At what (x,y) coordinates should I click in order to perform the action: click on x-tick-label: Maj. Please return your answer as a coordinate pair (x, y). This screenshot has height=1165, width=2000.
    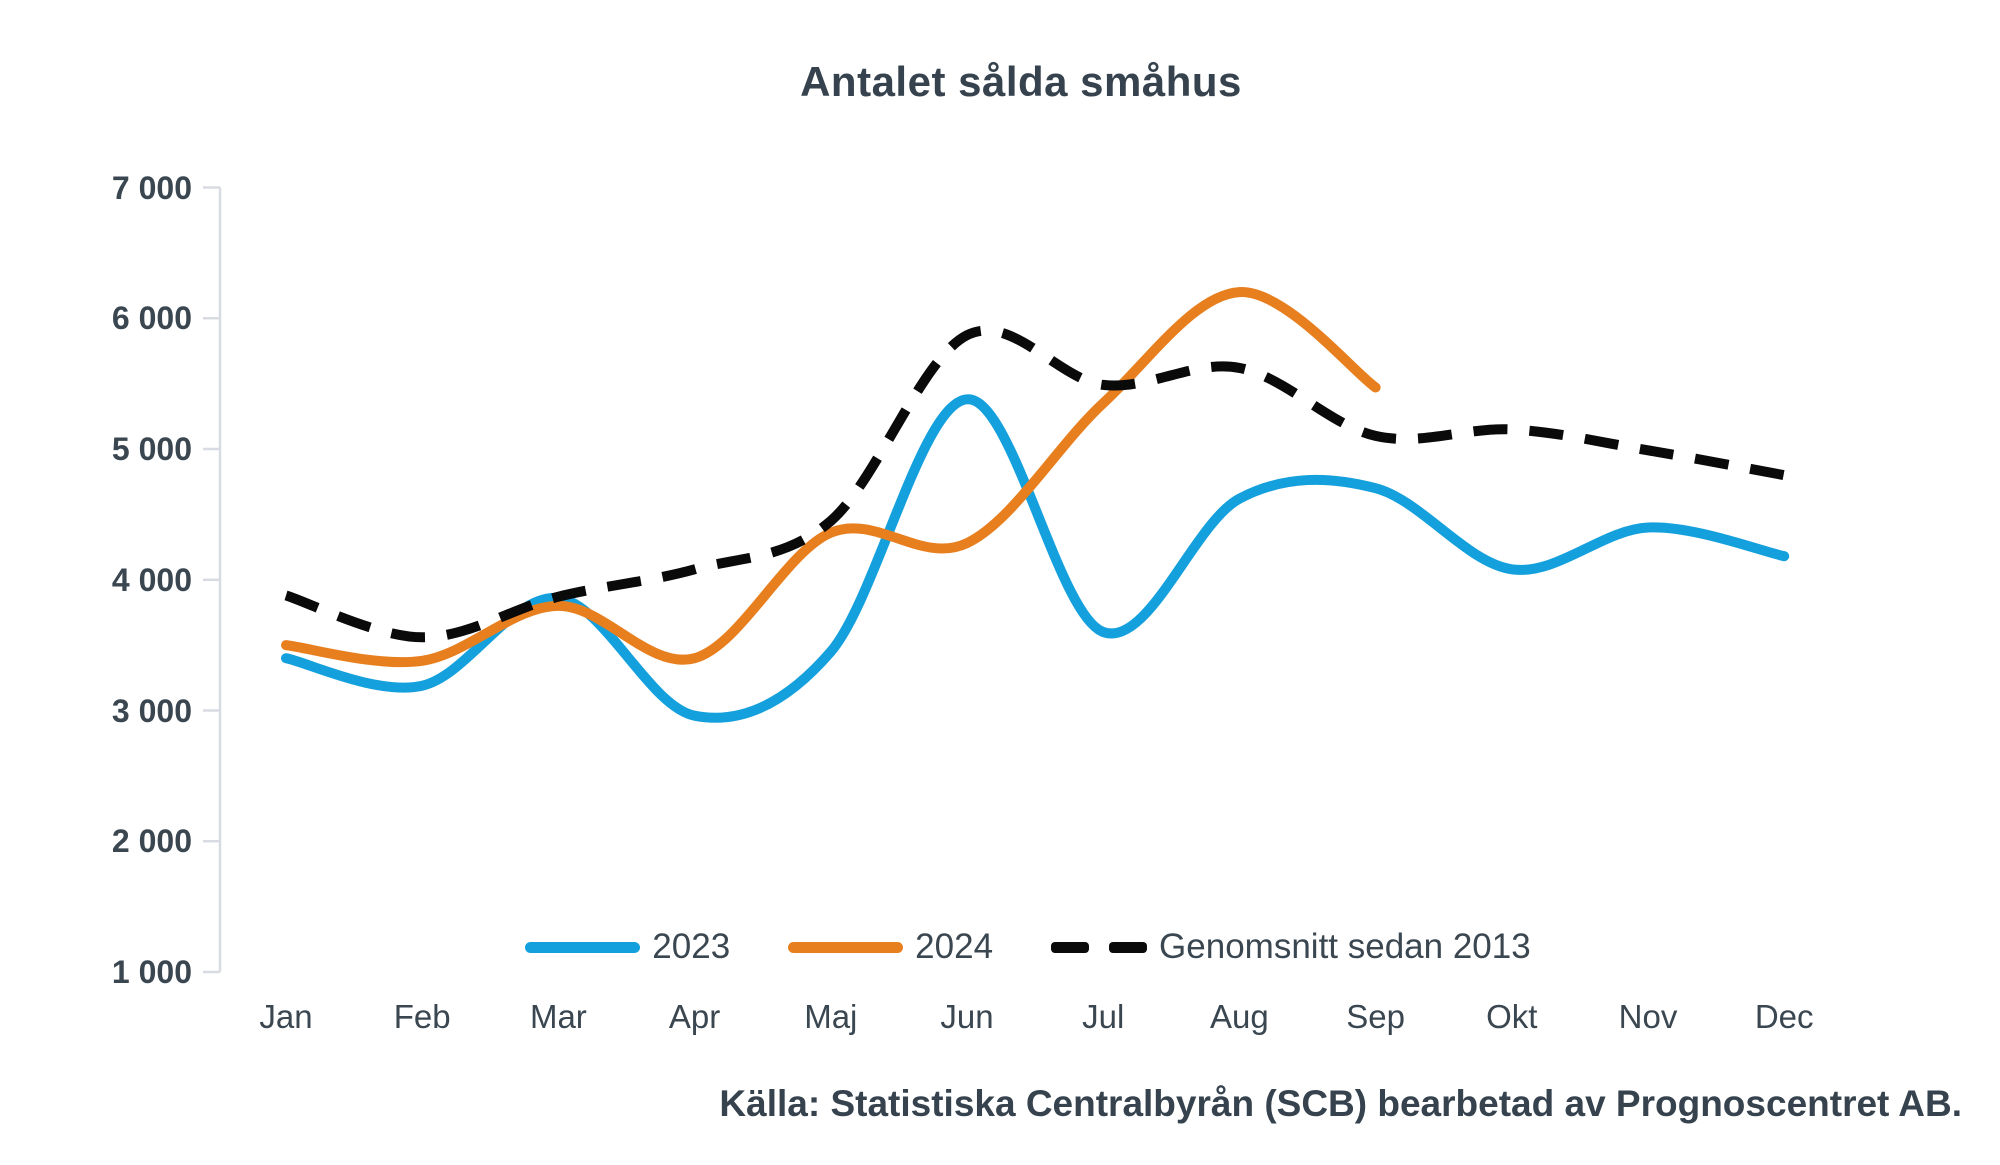
    Looking at the image, I should click on (831, 1016).